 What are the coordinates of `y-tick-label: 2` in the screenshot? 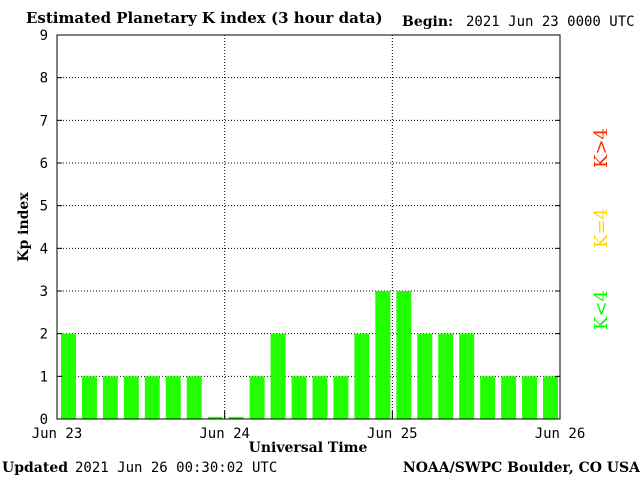 It's located at (44, 335).